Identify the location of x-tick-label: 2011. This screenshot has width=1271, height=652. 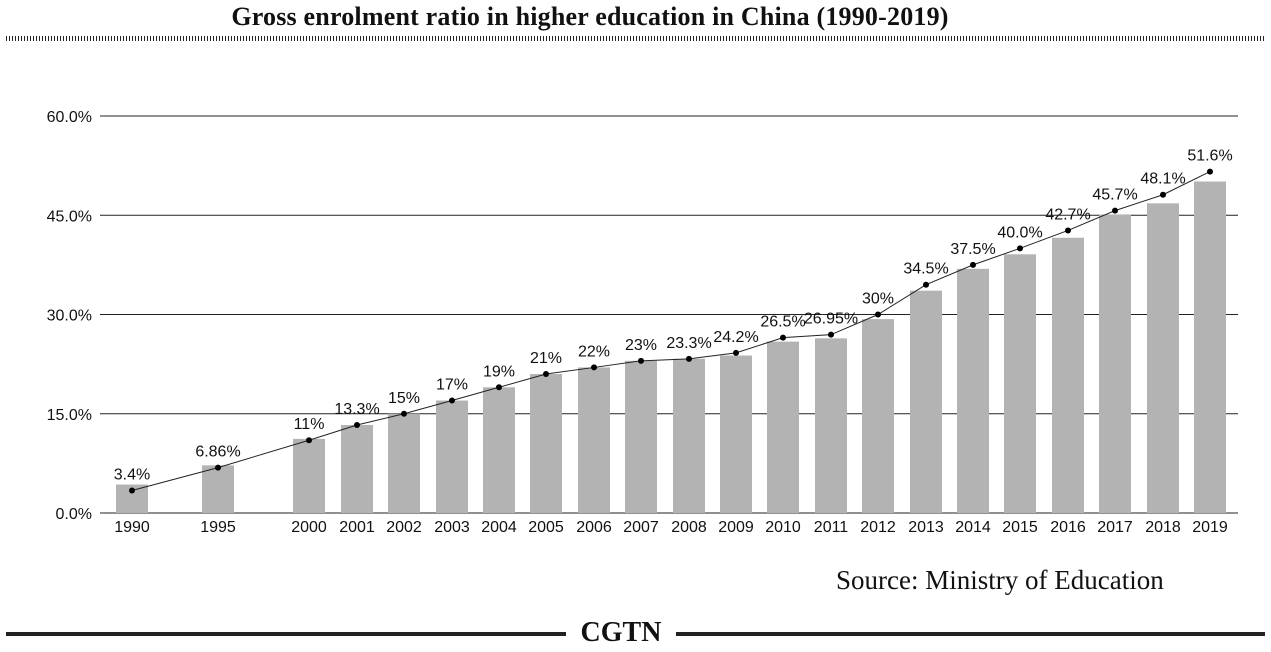
(831, 527).